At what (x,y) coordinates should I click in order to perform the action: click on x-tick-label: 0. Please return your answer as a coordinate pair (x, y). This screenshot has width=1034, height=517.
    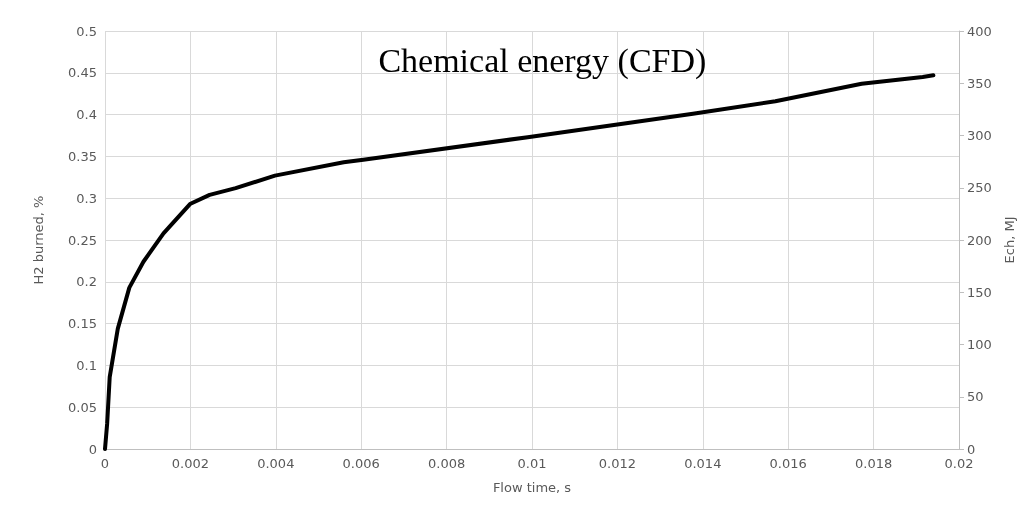
    Looking at the image, I should click on (105, 463).